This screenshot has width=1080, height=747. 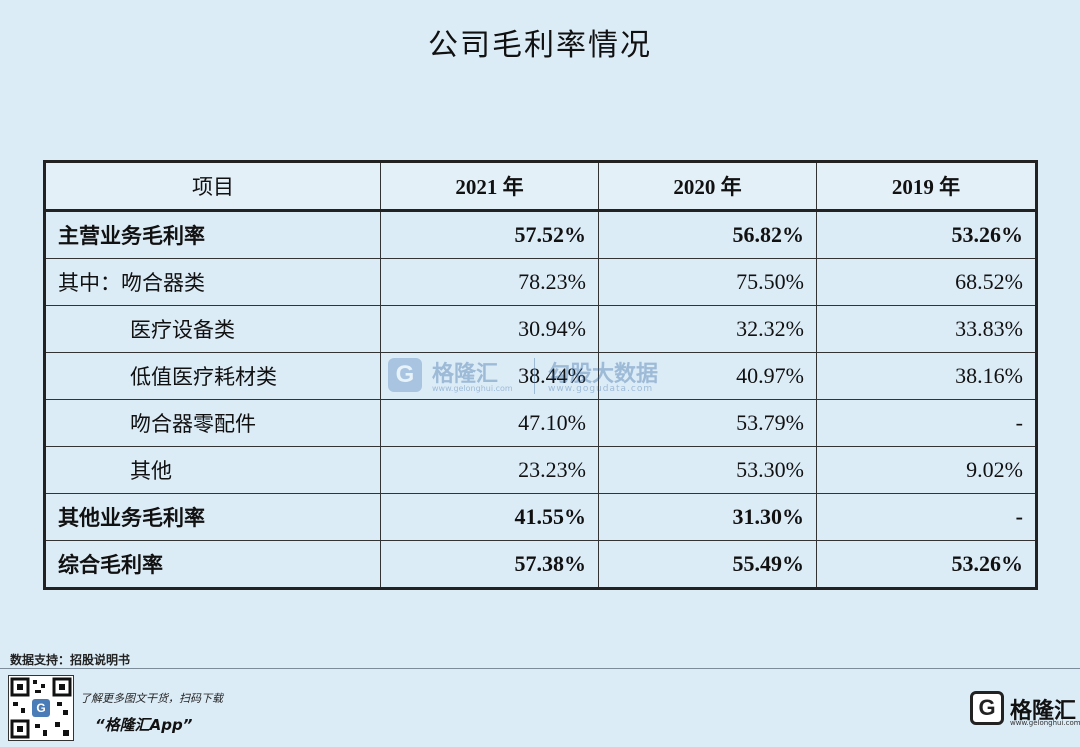 What do you see at coordinates (1045, 723) in the screenshot?
I see `brand-url: www.gelonghui.com` at bounding box center [1045, 723].